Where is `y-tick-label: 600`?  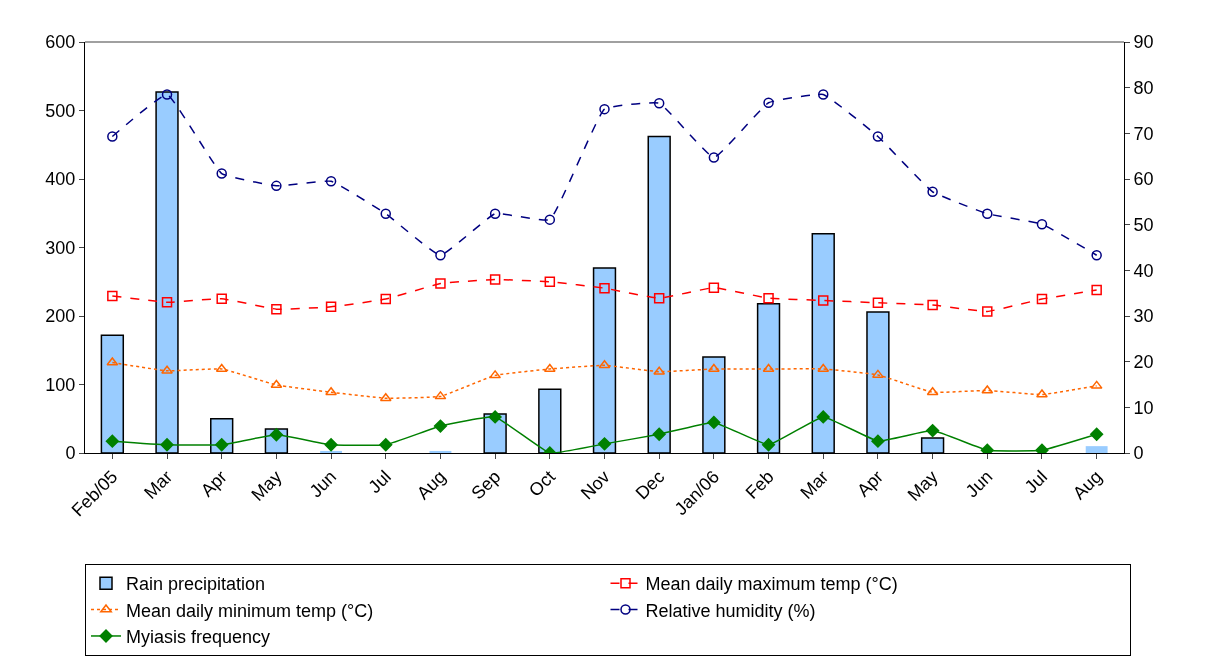 y-tick-label: 600 is located at coordinates (60, 42).